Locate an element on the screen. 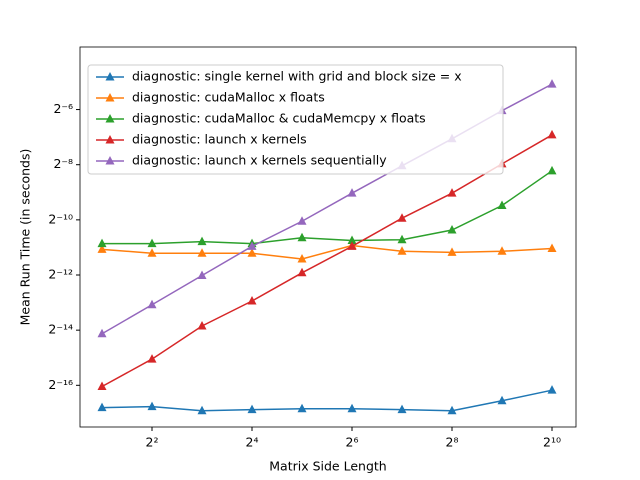  x-axis-label: Matrix Side Length is located at coordinates (327, 466).